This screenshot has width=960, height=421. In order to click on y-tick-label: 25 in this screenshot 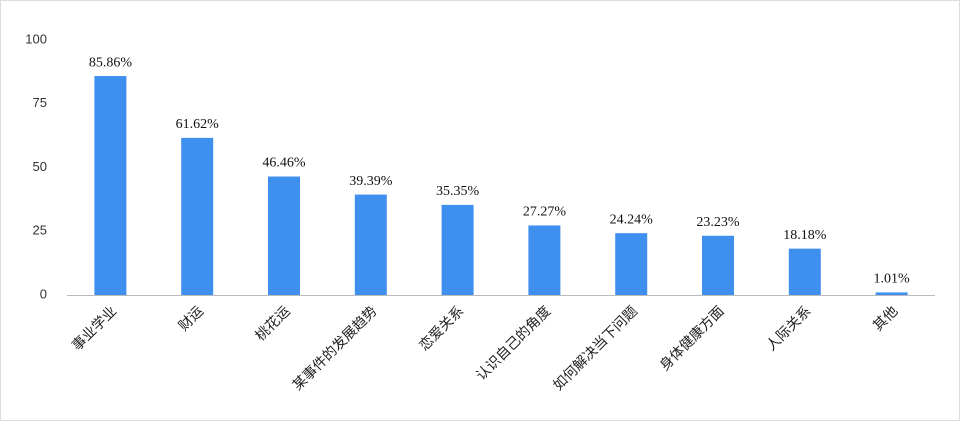, I will do `click(40, 230)`.